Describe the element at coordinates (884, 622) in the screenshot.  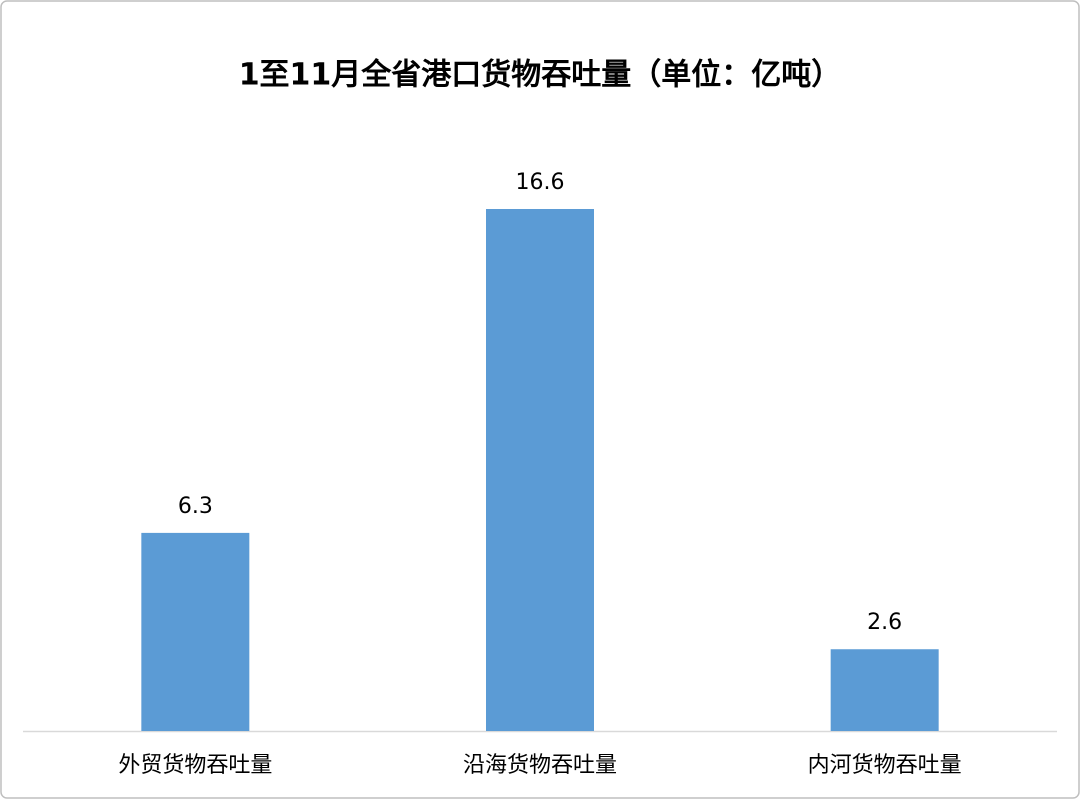
I see `data-label: 2.6` at that location.